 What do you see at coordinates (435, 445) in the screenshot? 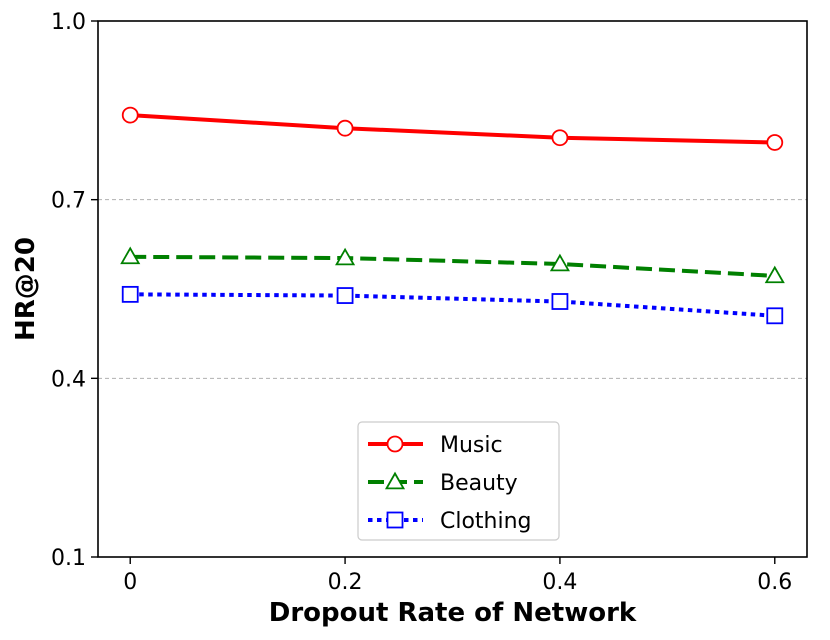
I see `legend-item-music: Music` at bounding box center [435, 445].